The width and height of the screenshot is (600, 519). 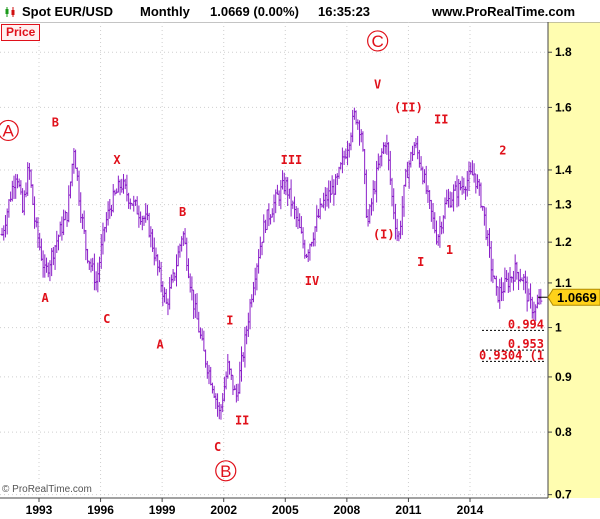 What do you see at coordinates (563, 107) in the screenshot?
I see `y-tick-label: 1.6` at bounding box center [563, 107].